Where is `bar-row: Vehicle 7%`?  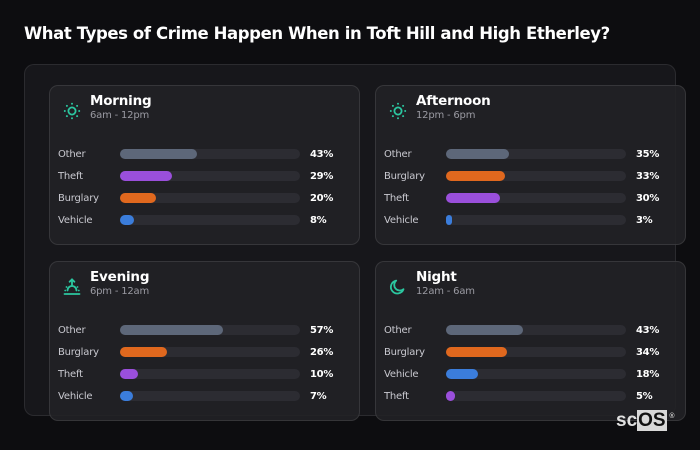 bar-row: Vehicle 7% is located at coordinates (203, 400).